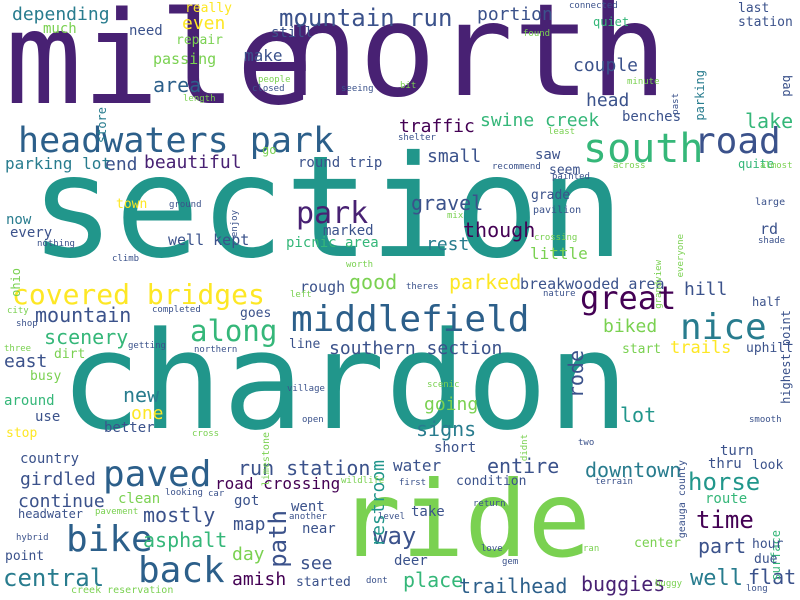  Describe the element at coordinates (515, 14) in the screenshot. I see `word-portion: portion` at that location.